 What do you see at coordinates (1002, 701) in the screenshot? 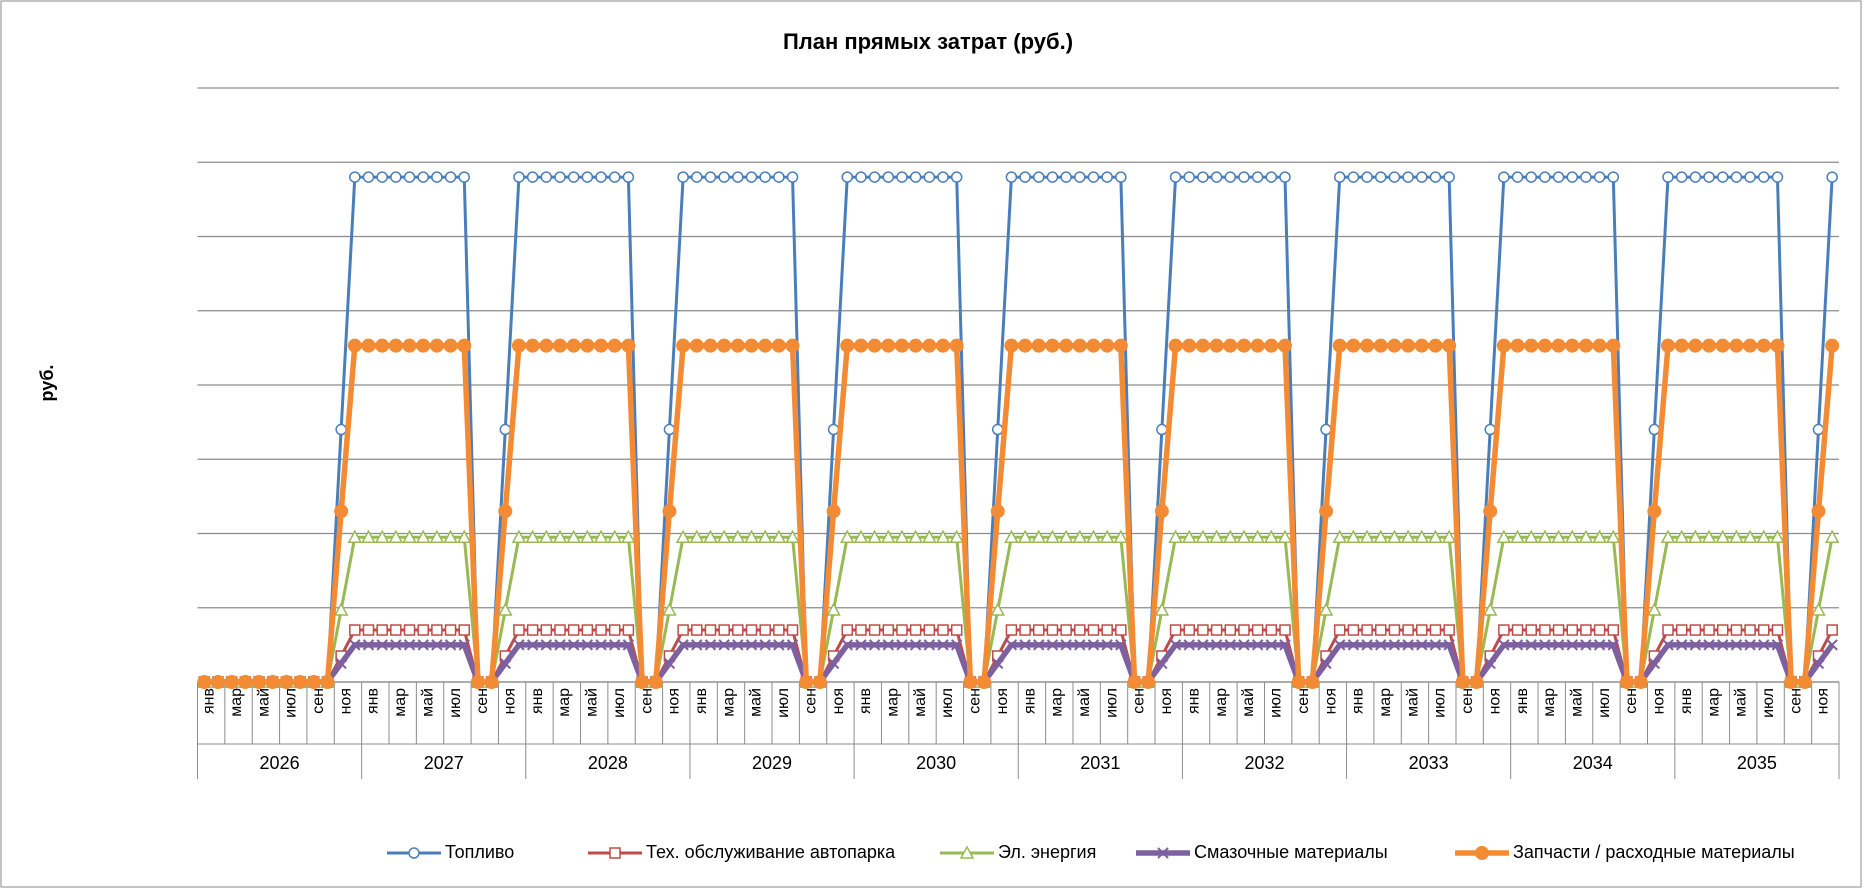
I see `x-tick-label: ноя` at bounding box center [1002, 701].